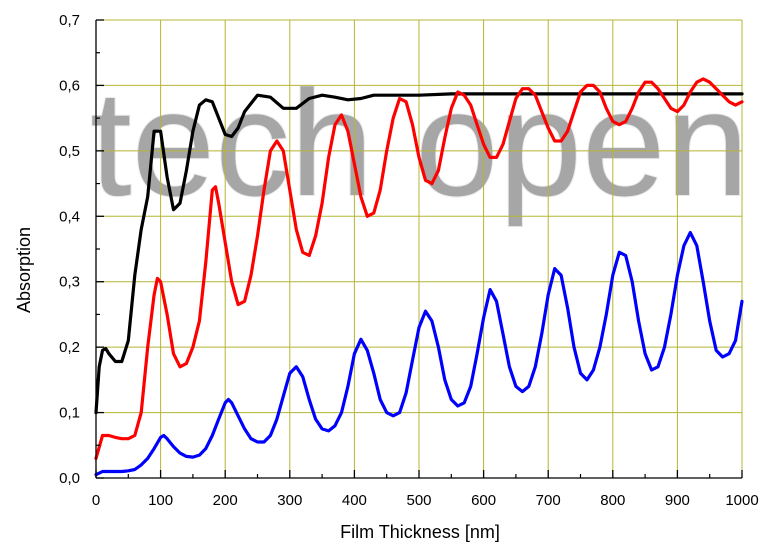 The image size is (763, 553). Describe the element at coordinates (483, 500) in the screenshot. I see `x-tick-label: 600` at that location.